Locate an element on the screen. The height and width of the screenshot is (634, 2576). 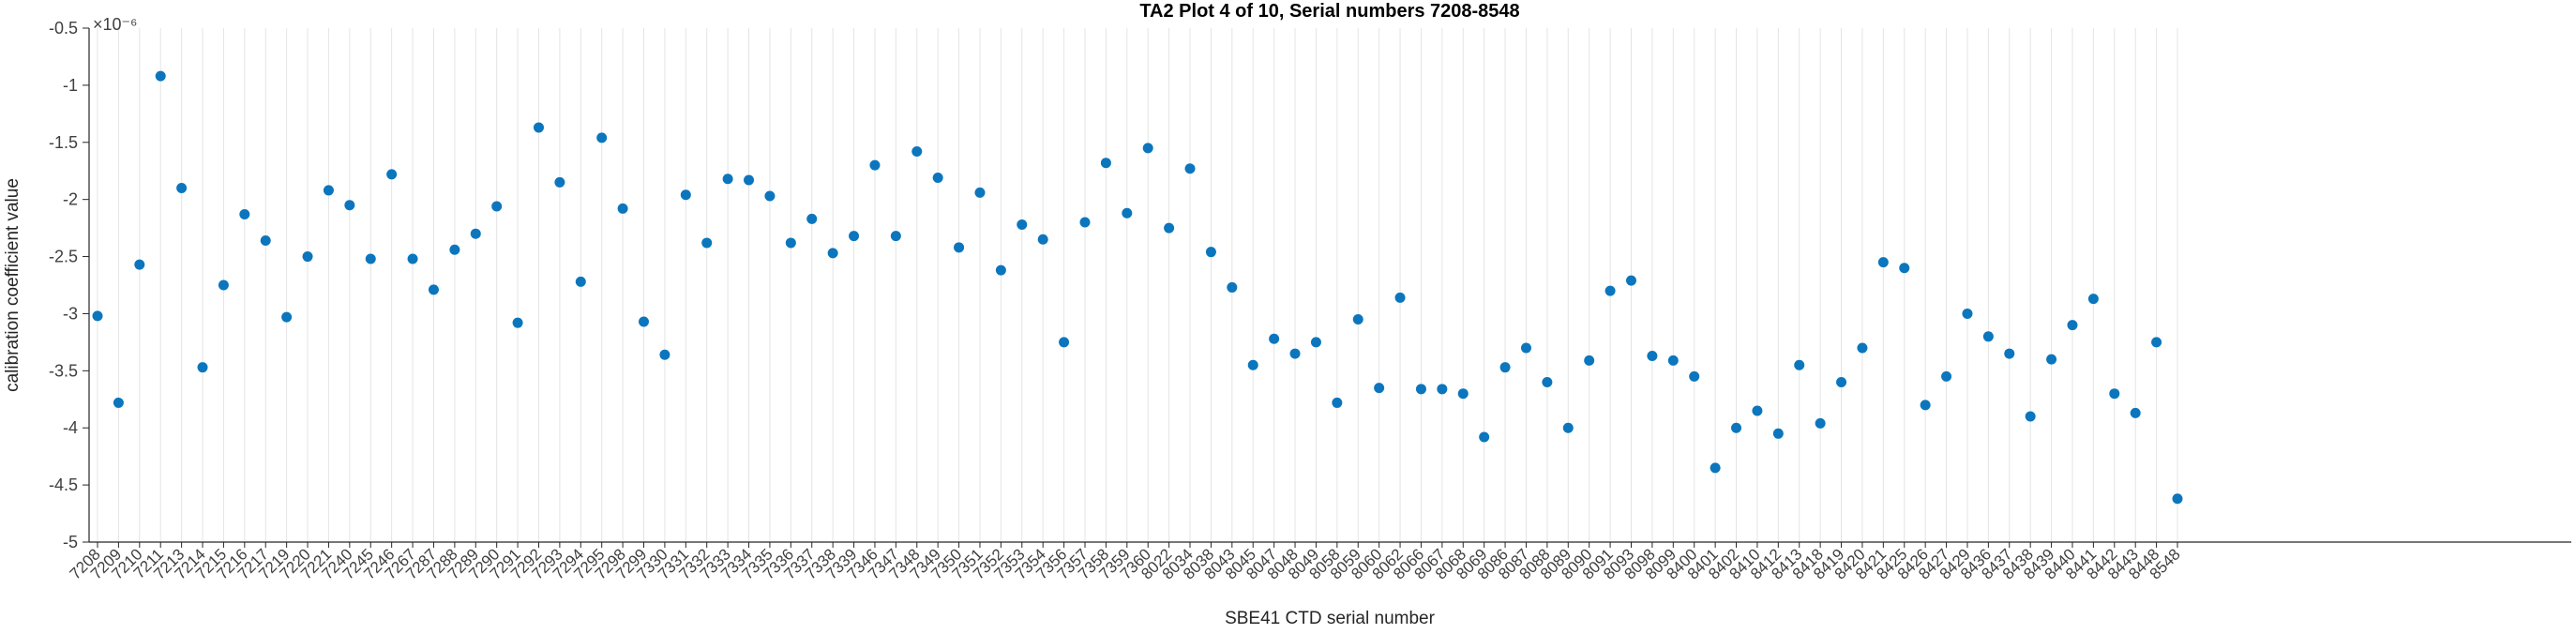
y-tick-label: -3 is located at coordinates (70, 313).